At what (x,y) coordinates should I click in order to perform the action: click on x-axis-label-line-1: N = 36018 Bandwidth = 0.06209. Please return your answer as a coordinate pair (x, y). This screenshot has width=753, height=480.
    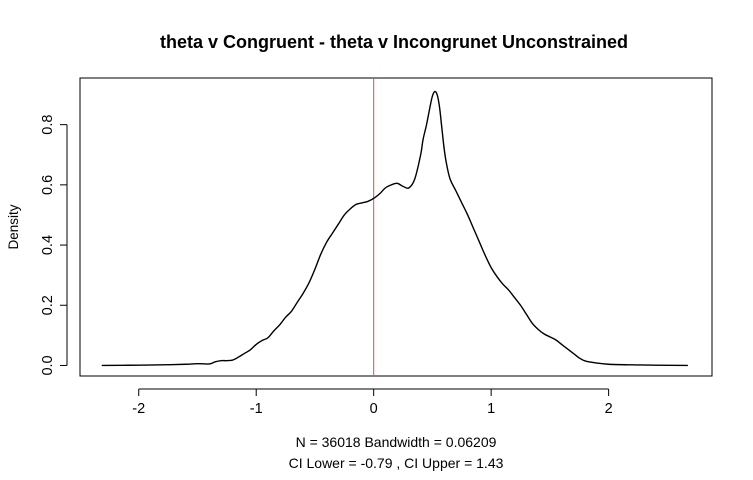
    Looking at the image, I should click on (396, 442).